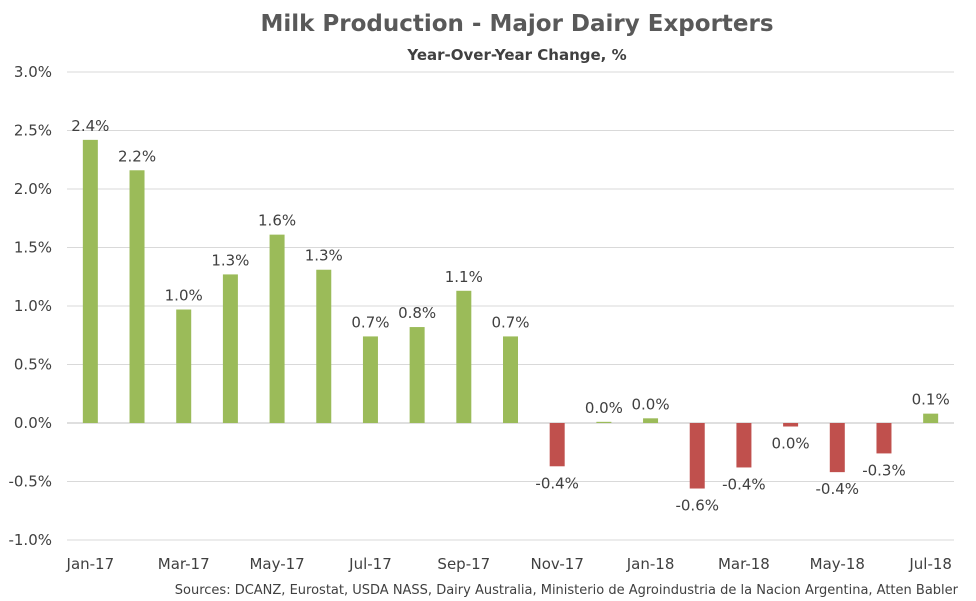  I want to click on x-tick-label: May-18, so click(837, 564).